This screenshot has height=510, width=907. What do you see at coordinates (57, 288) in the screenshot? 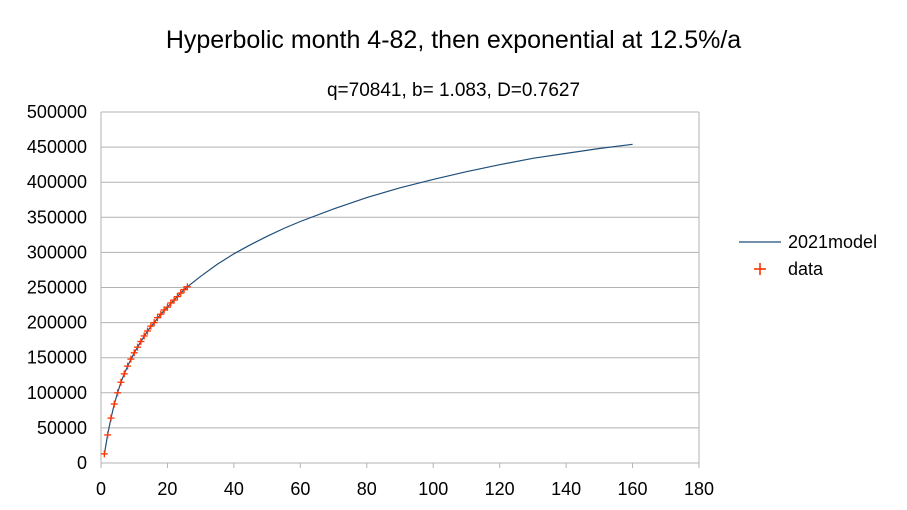
I see `y-tick-label: 250000` at bounding box center [57, 288].